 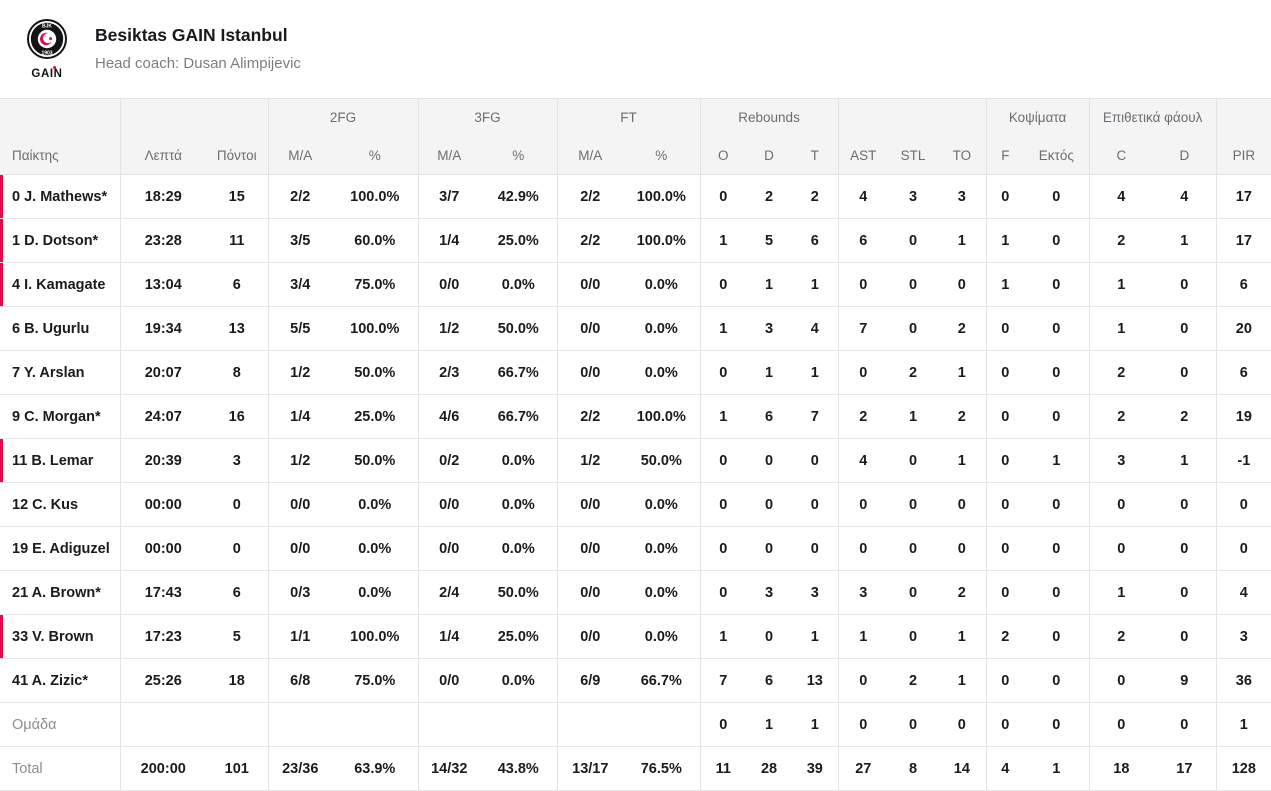 I want to click on svg-text: BJK, so click(x=47, y=26).